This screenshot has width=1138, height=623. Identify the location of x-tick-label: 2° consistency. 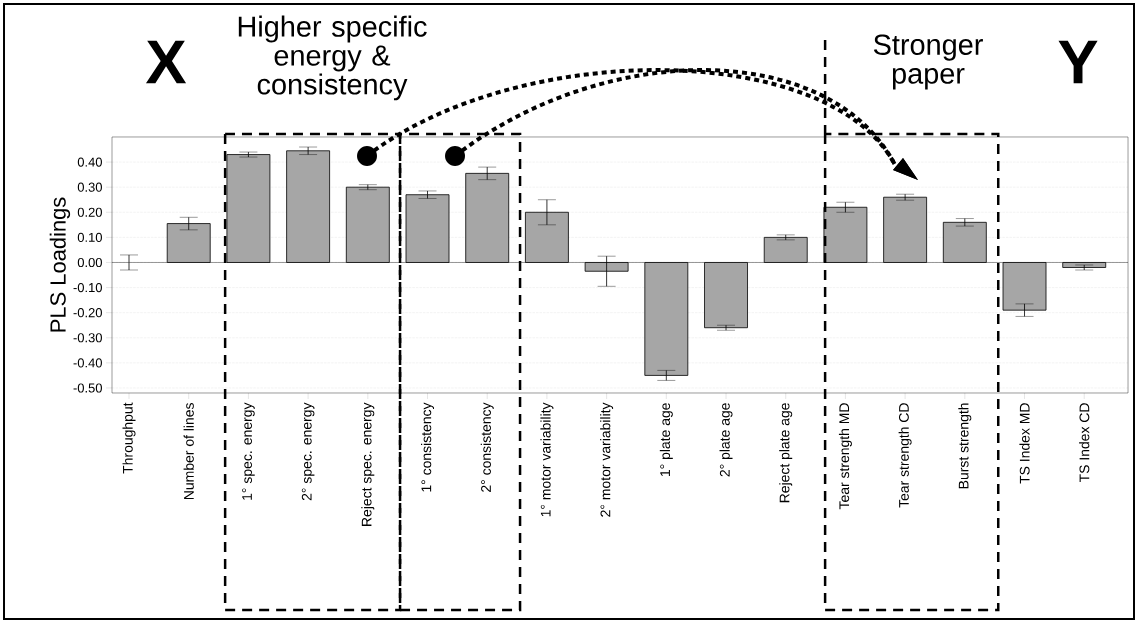
(487, 447).